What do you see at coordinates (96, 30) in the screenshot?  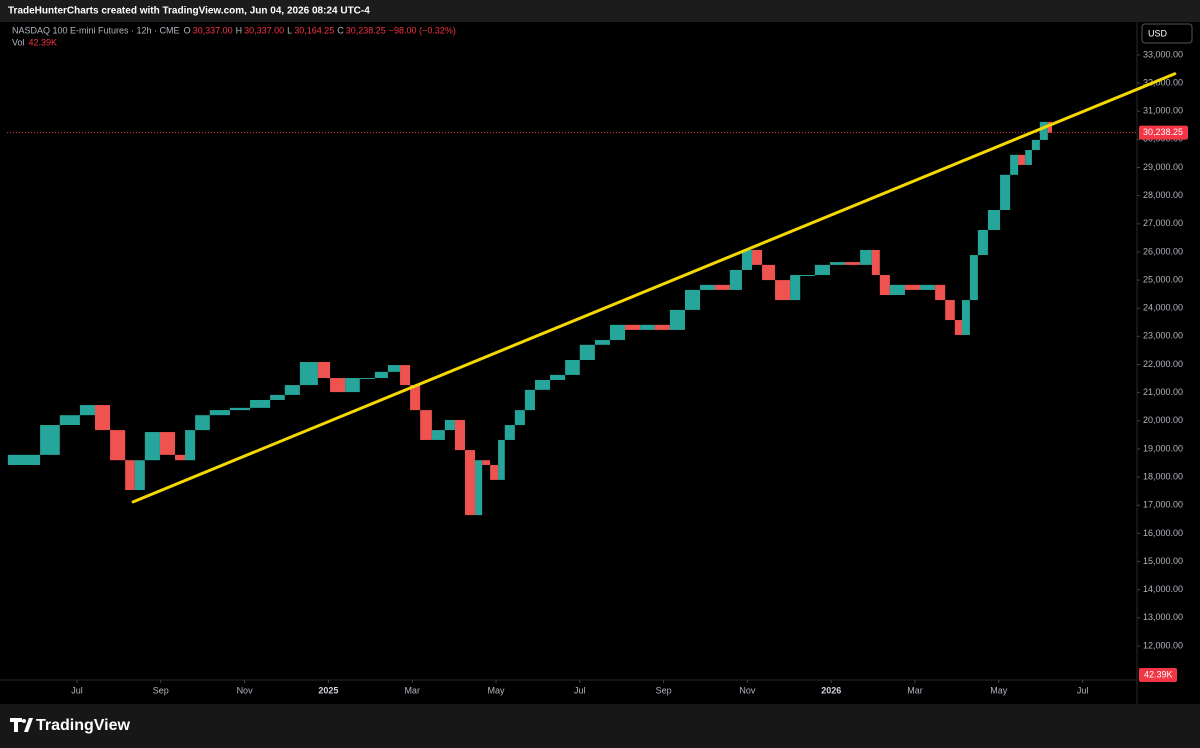 I see `symbol: NASDAQ 100 E-mini Futures · 12h · CME` at bounding box center [96, 30].